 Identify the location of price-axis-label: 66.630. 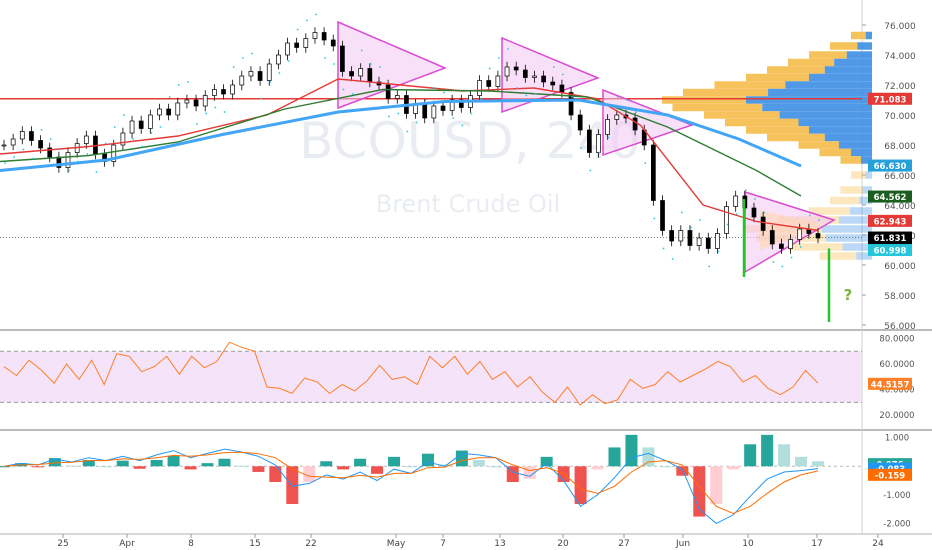
(890, 167).